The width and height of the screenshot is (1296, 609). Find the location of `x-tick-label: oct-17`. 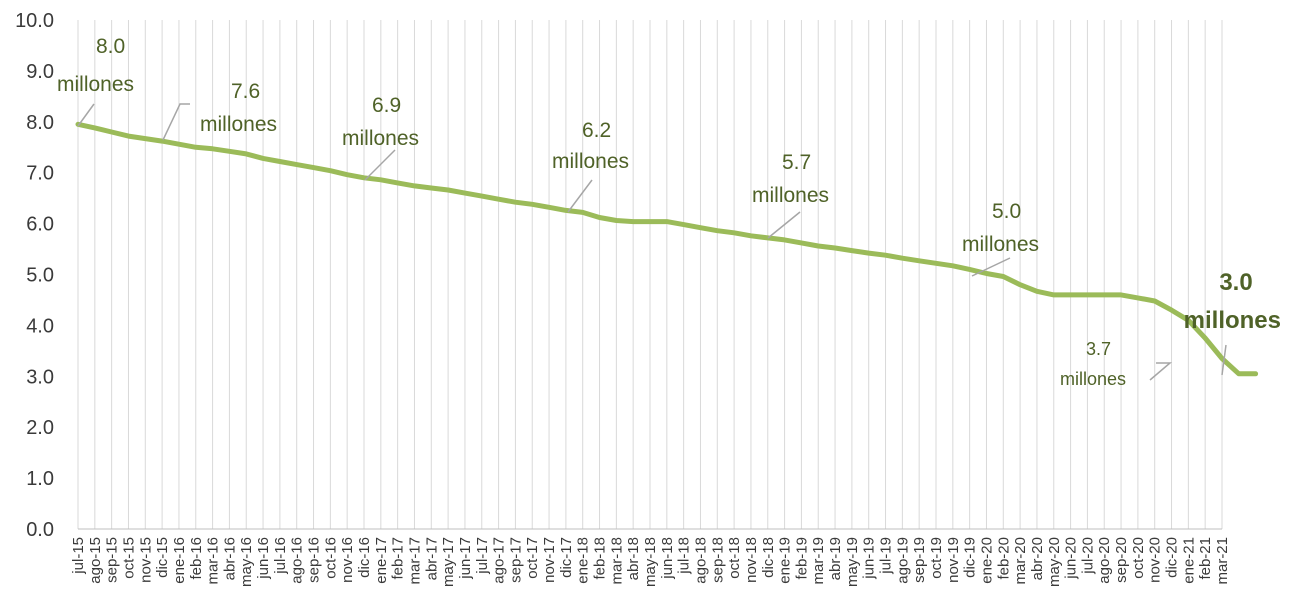

x-tick-label: oct-17 is located at coordinates (532, 558).